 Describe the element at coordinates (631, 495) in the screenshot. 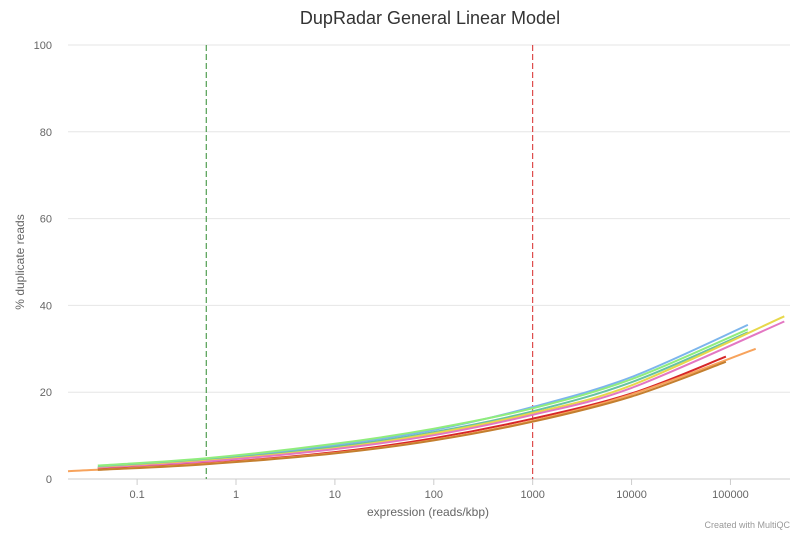

I see `x-tick-label: 10000` at that location.